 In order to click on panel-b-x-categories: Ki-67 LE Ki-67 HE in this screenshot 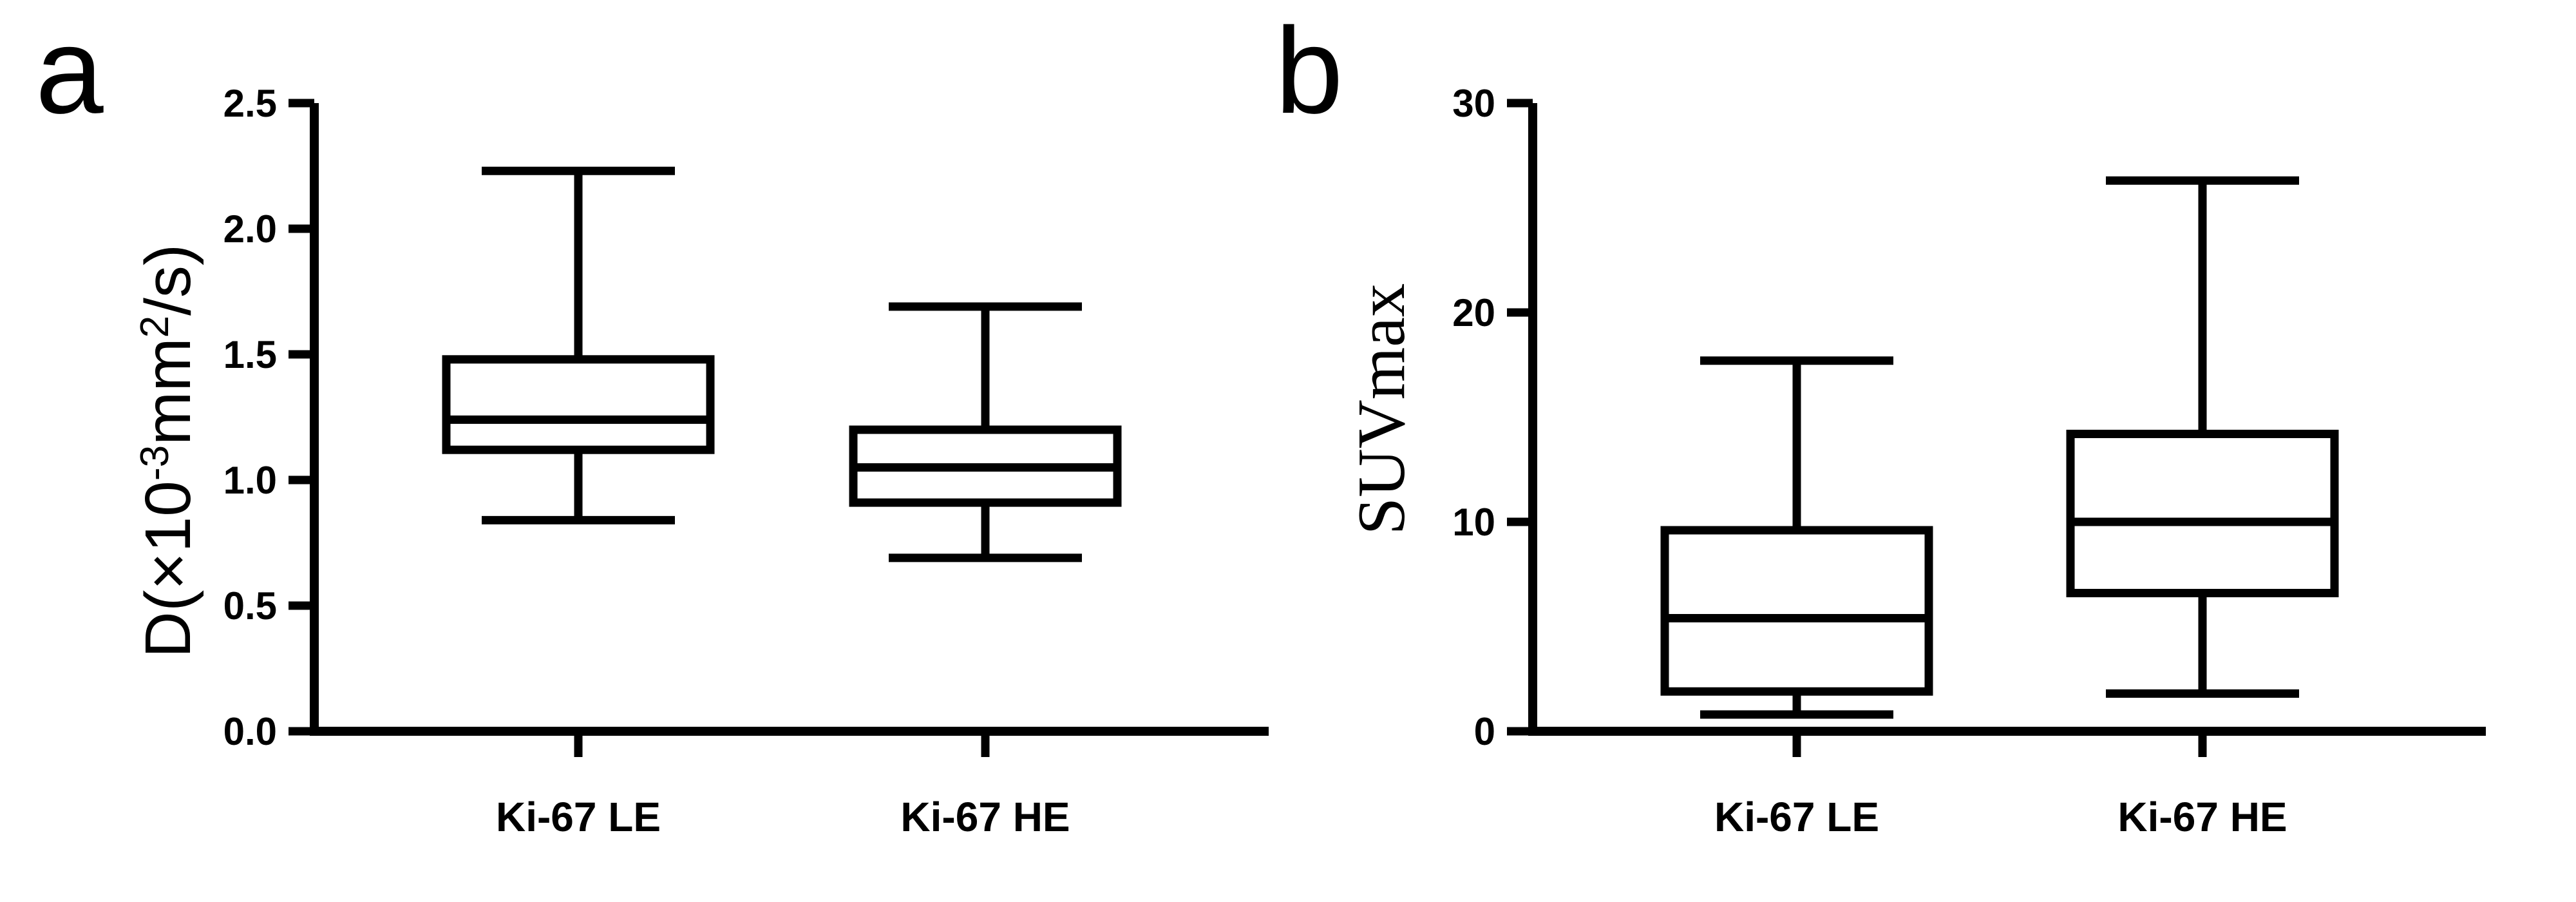, I will do `click(2000, 785)`.